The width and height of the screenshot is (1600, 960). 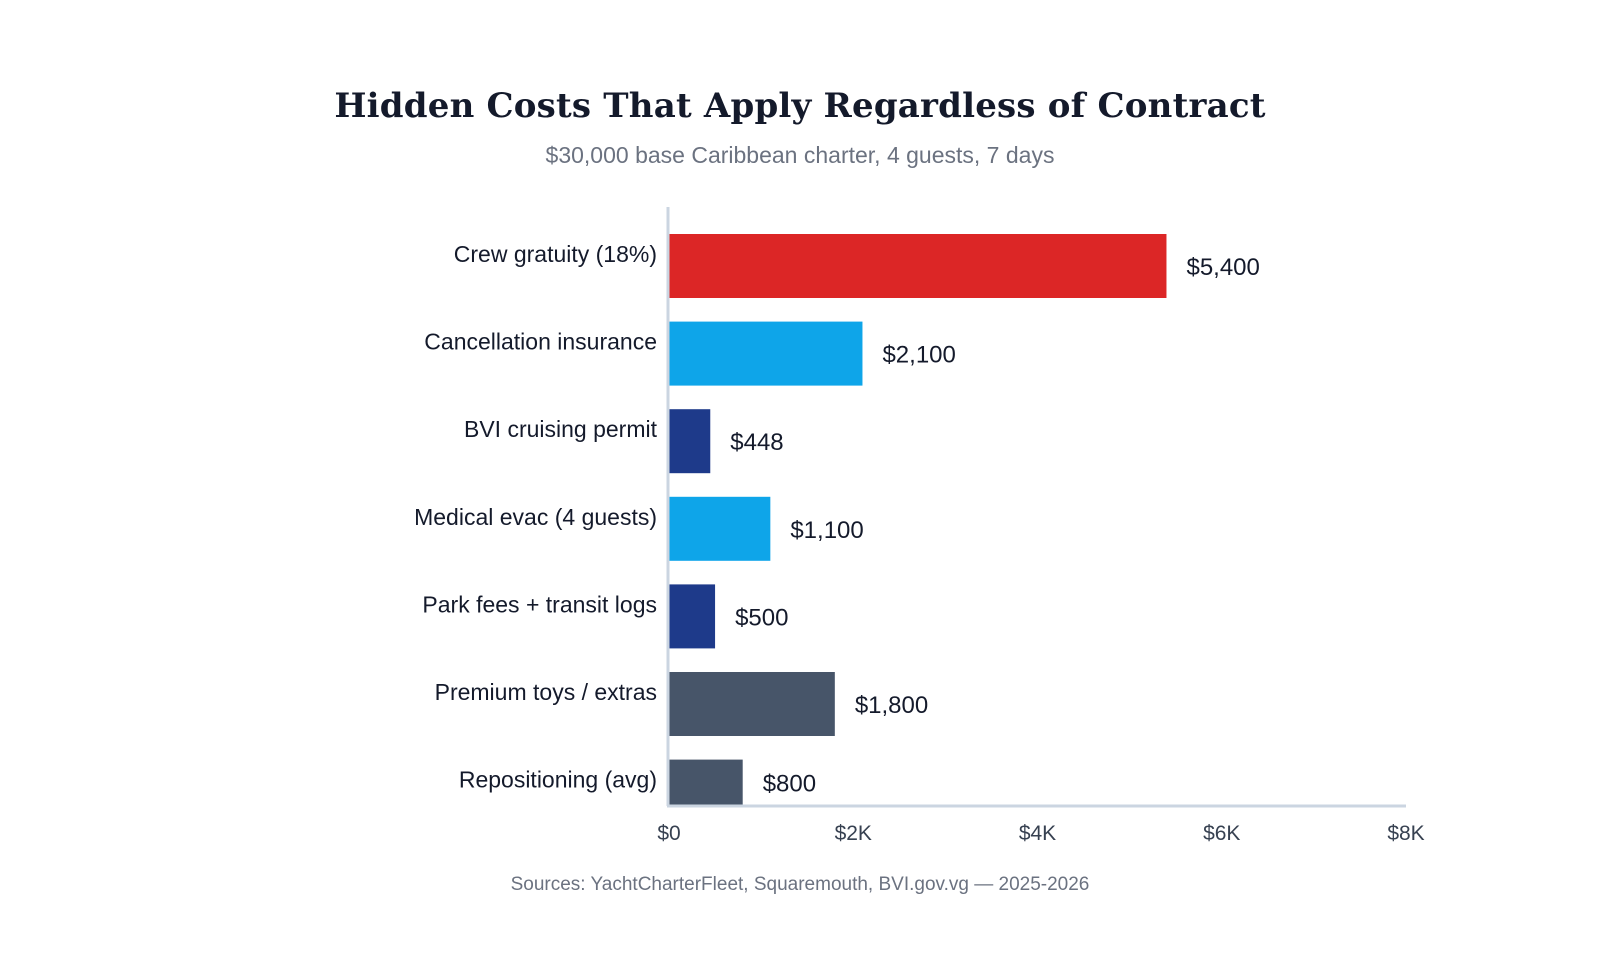 What do you see at coordinates (1037, 833) in the screenshot?
I see `x-tick-label-2: $4K` at bounding box center [1037, 833].